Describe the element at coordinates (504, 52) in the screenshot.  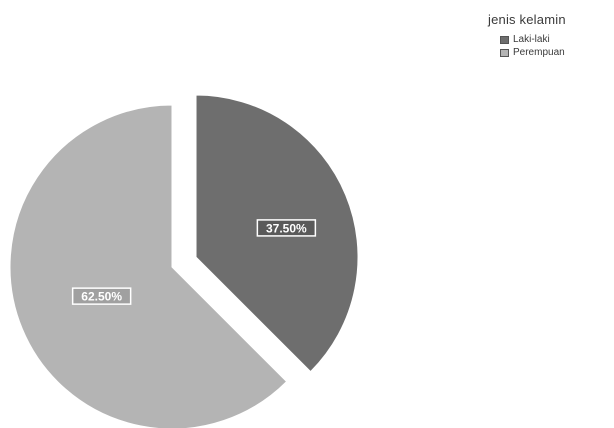
I see `legend-swatch-perempuan` at that location.